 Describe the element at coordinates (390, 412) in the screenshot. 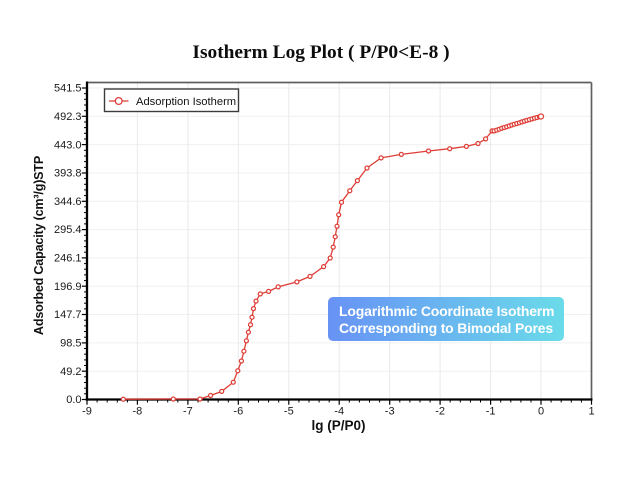

I see `svg-text: -3` at that location.